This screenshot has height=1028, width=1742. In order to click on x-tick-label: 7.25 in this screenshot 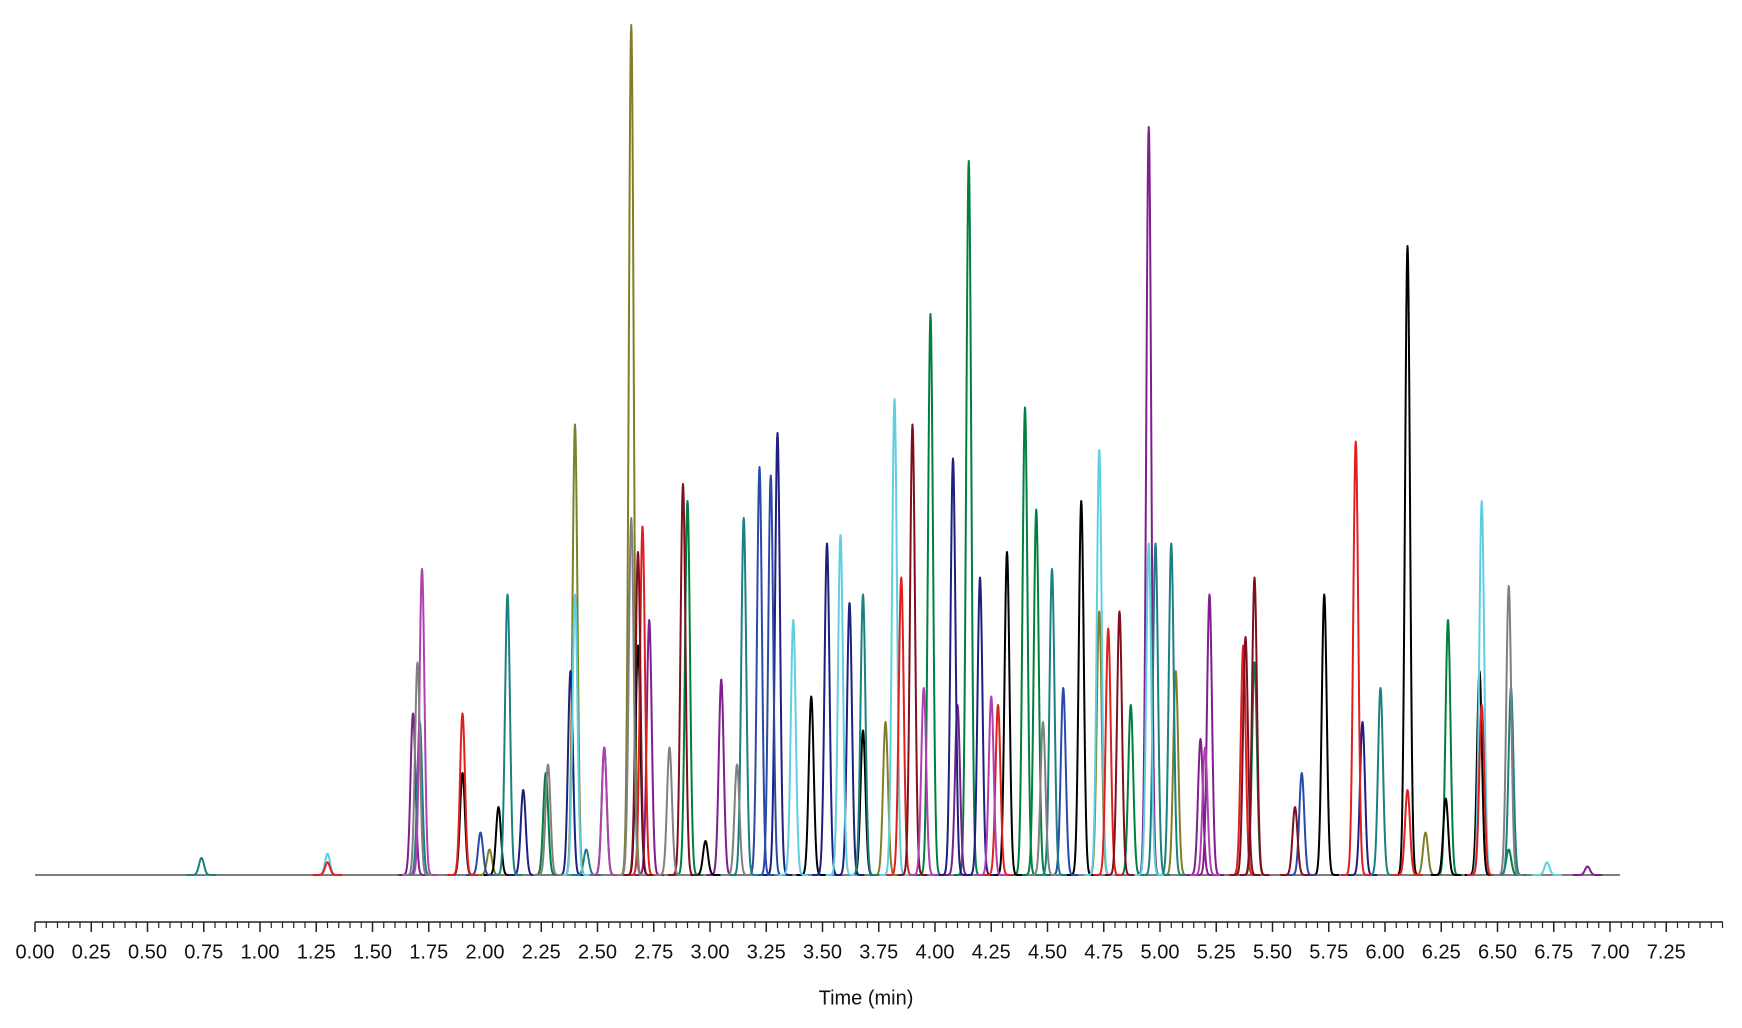, I will do `click(1666, 952)`.